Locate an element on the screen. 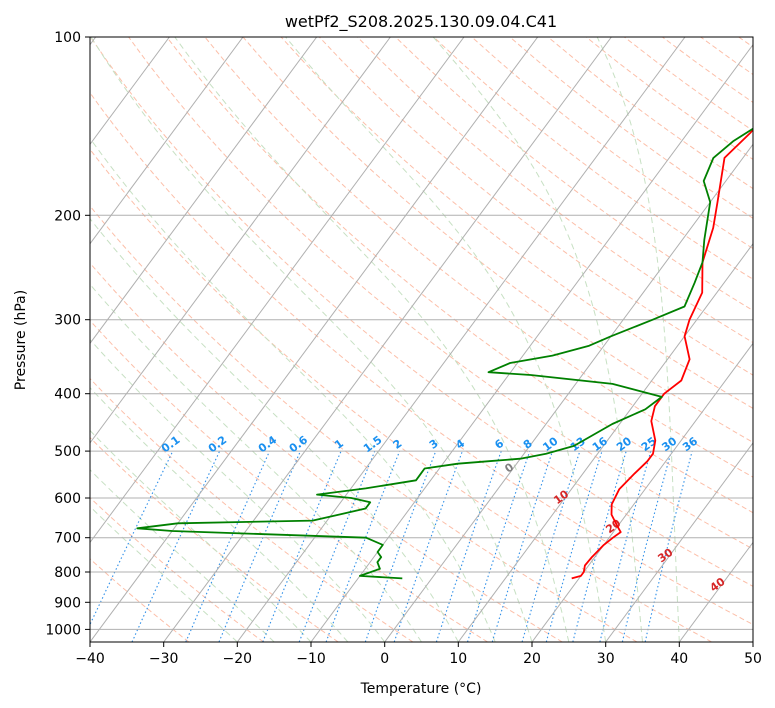 The height and width of the screenshot is (708, 775). y-tick-label: 800 is located at coordinates (67, 573).